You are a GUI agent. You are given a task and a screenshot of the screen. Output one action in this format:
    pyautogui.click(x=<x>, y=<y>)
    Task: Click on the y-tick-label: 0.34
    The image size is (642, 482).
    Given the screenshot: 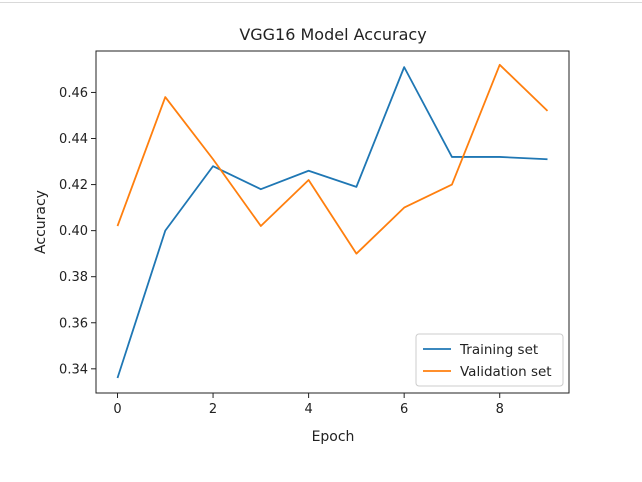 What is the action you would take?
    pyautogui.click(x=73, y=369)
    